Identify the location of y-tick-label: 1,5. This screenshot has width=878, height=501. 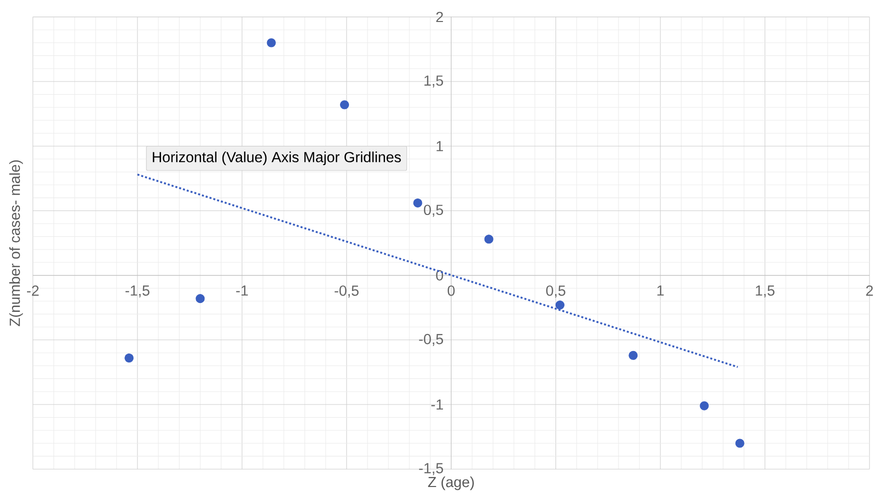
(434, 82).